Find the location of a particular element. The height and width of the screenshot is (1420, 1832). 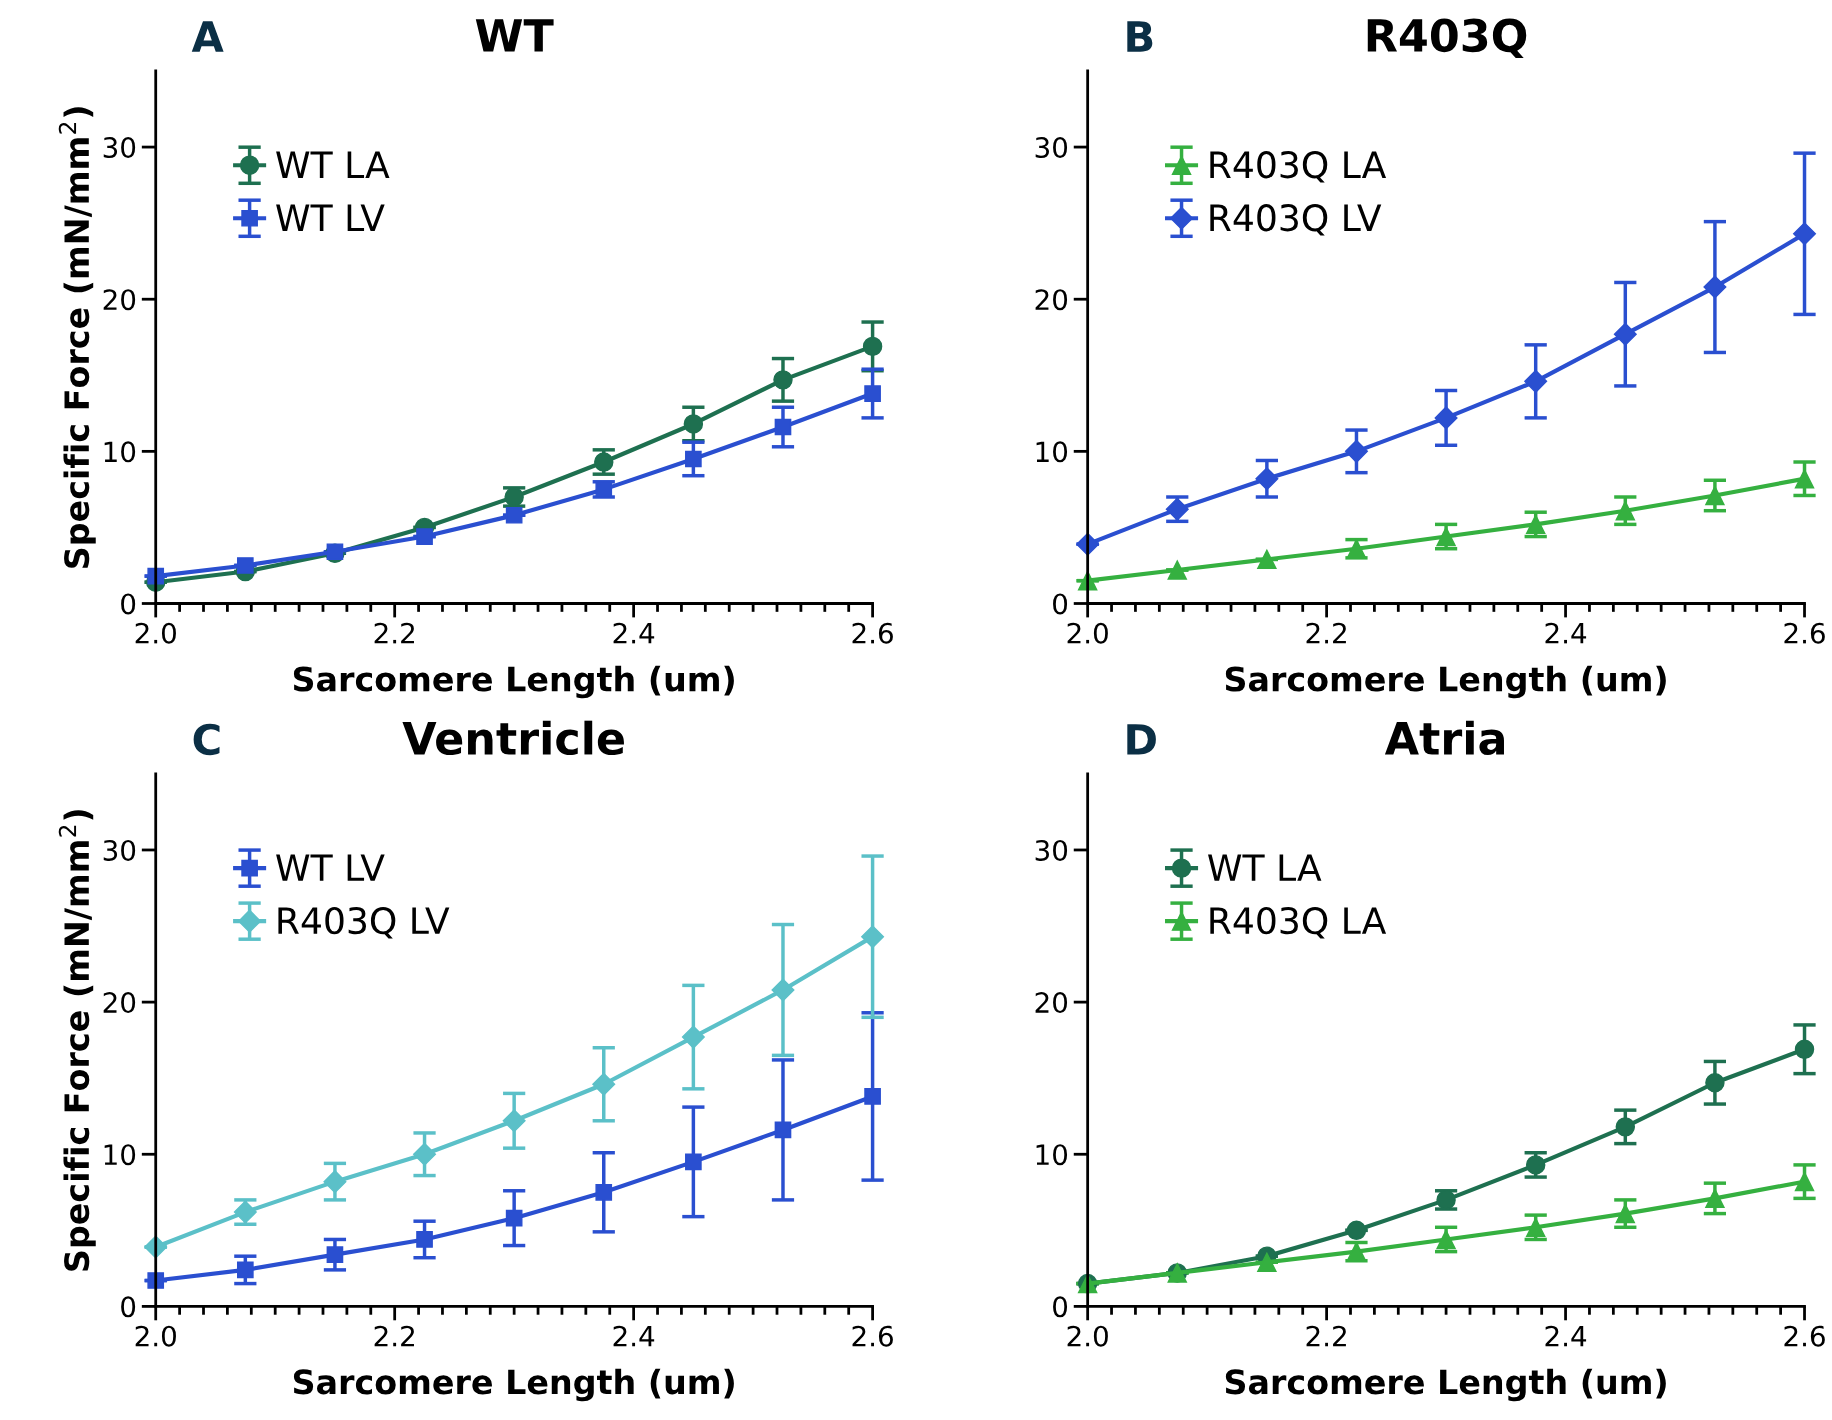

text: C is located at coordinates (206, 739).